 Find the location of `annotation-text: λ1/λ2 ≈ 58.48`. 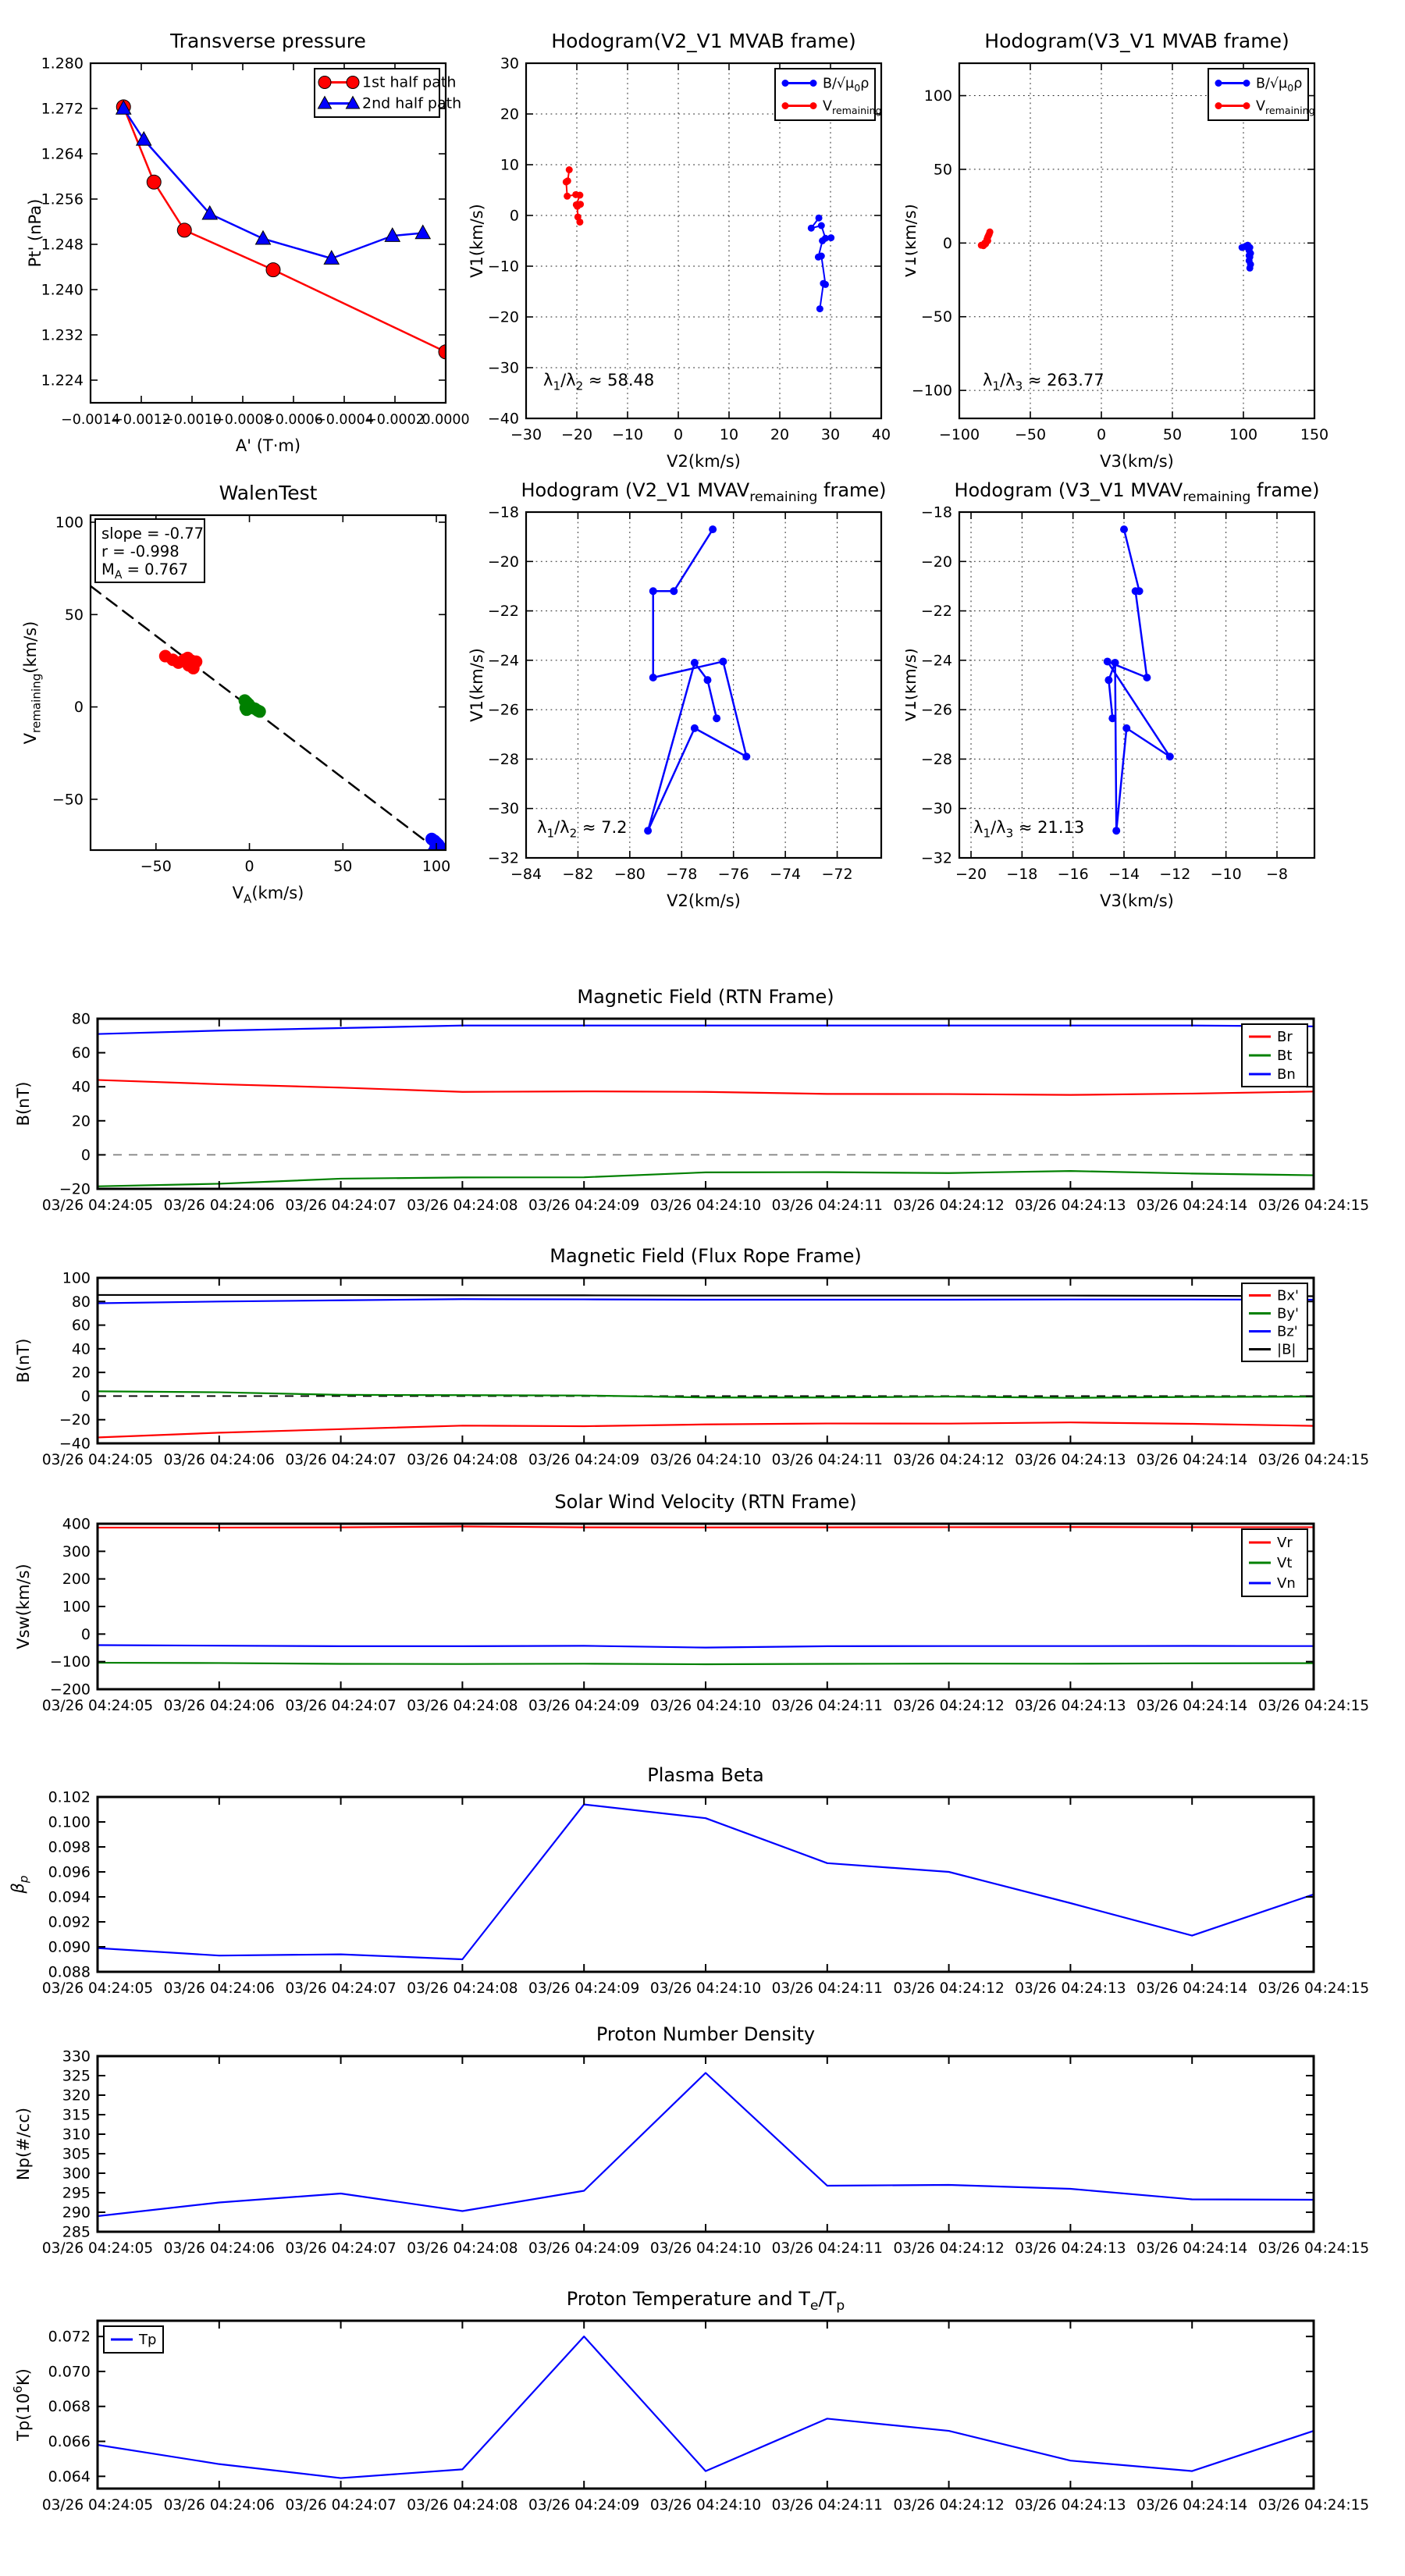

annotation-text: λ1/λ2 ≈ 58.48 is located at coordinates (599, 382).